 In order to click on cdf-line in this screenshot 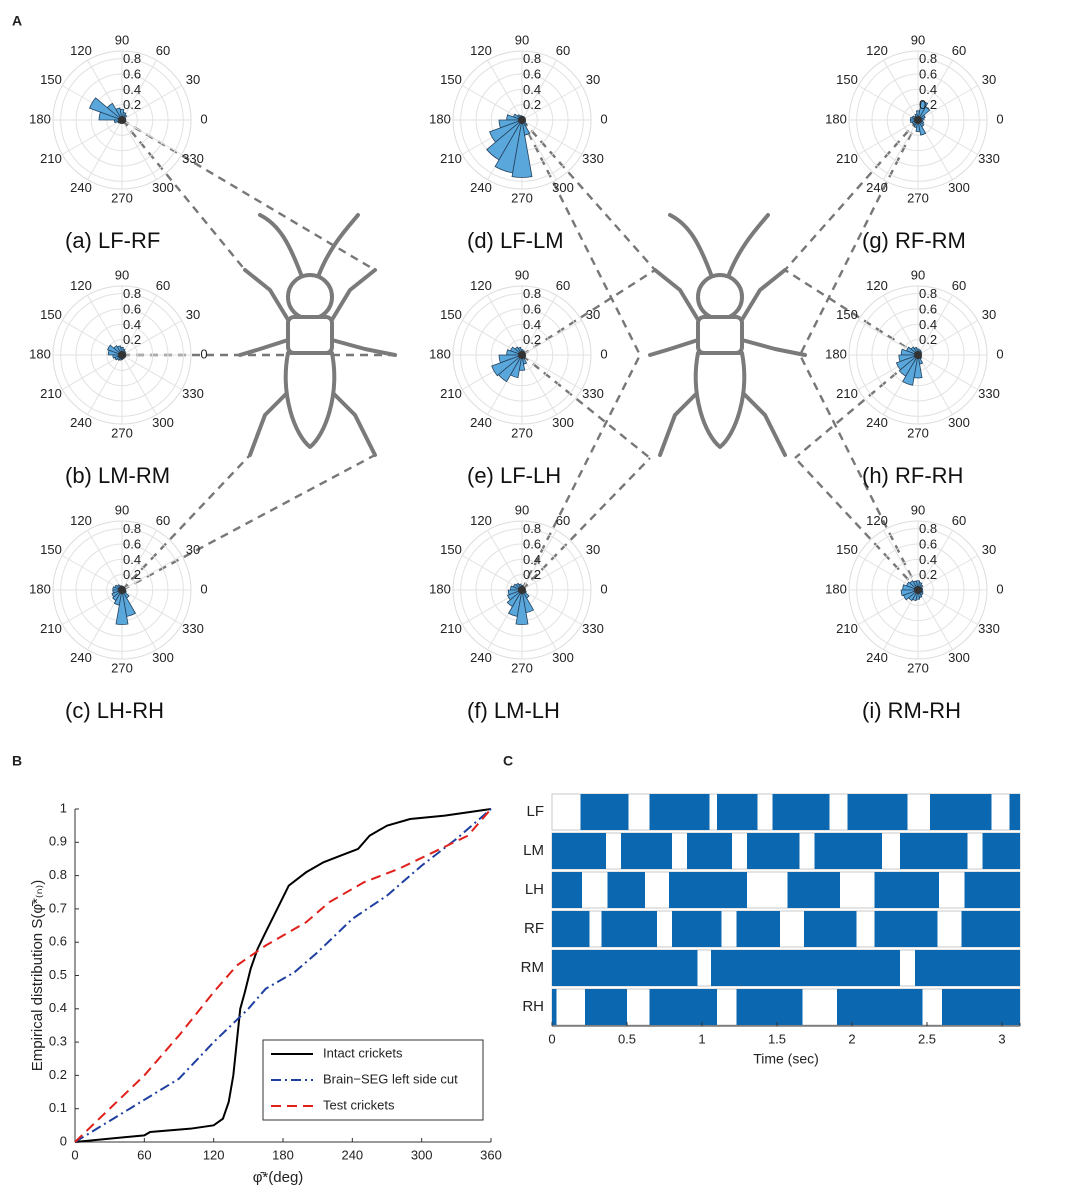, I will do `click(283, 975)`.